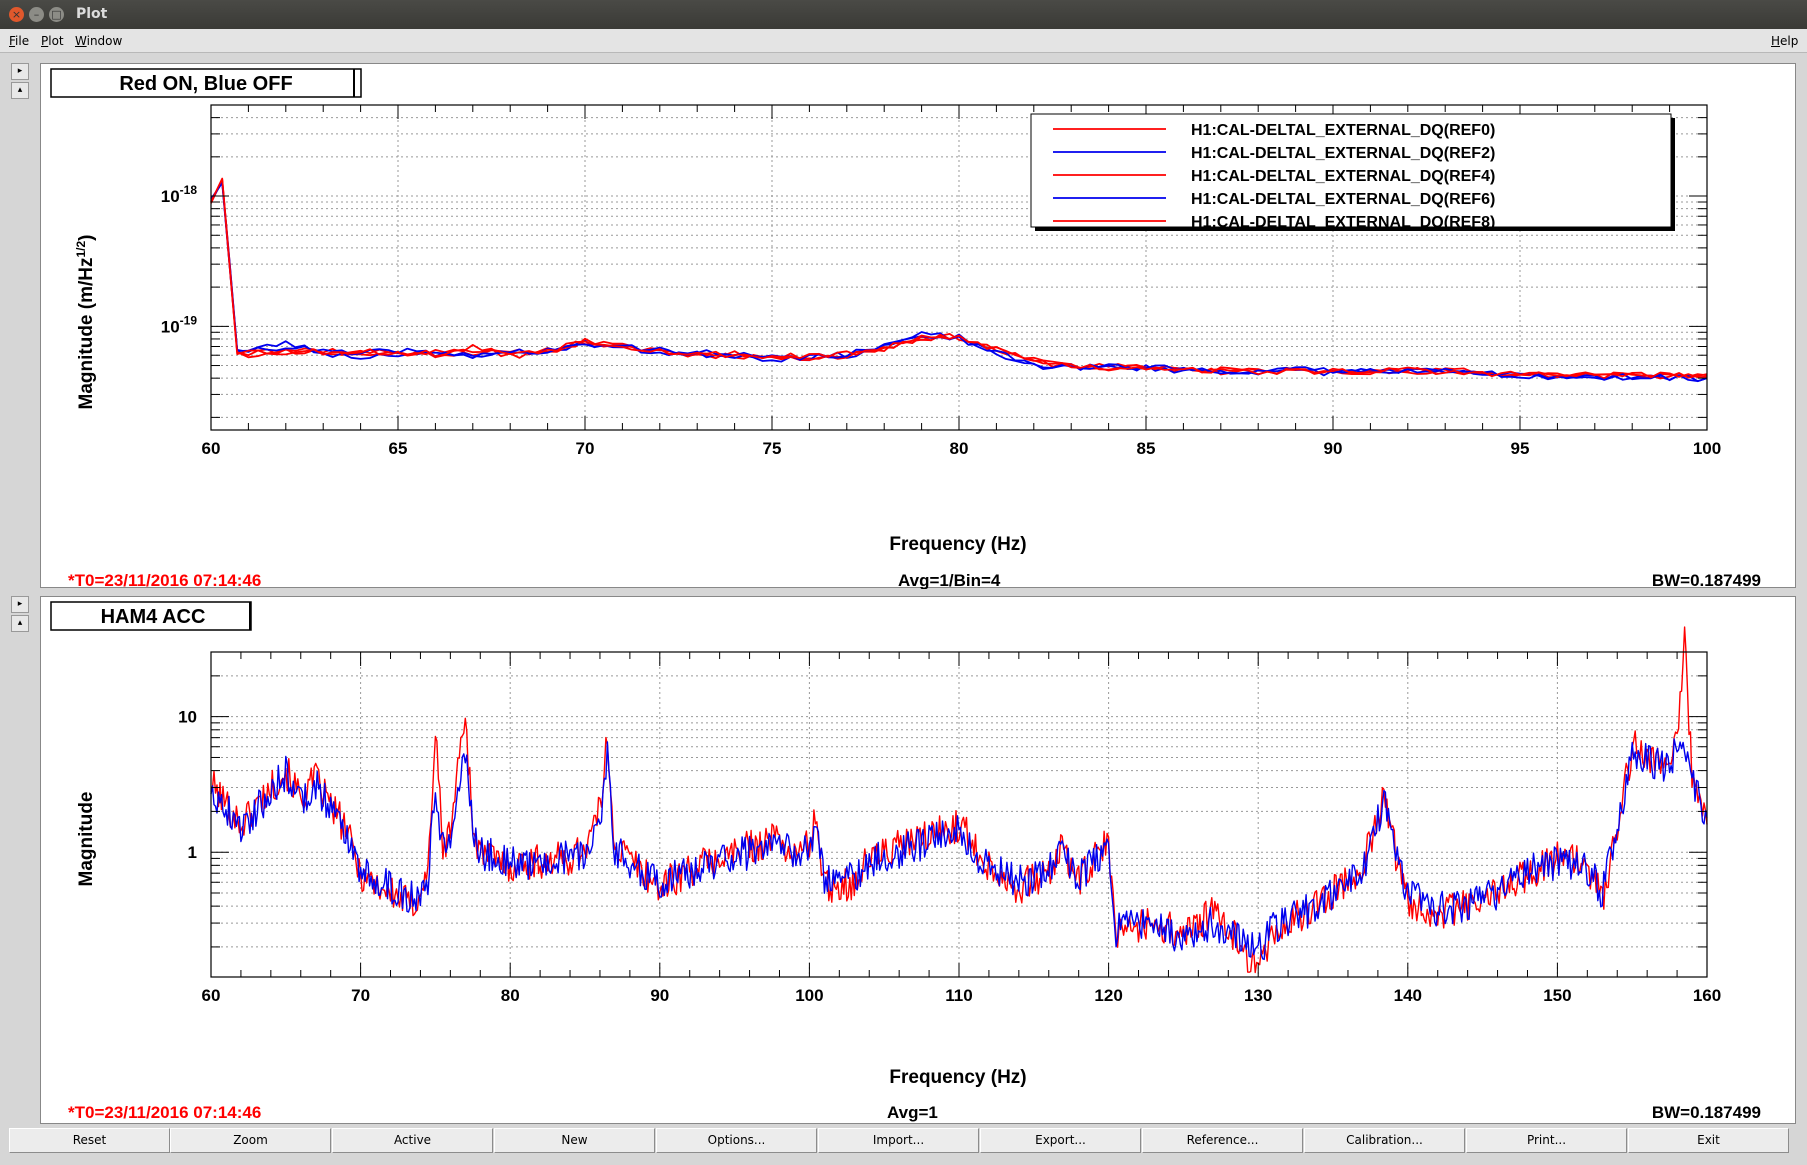 The image size is (1807, 1165). I want to click on panel1-expand-arrow-icon: ▸, so click(20, 71).